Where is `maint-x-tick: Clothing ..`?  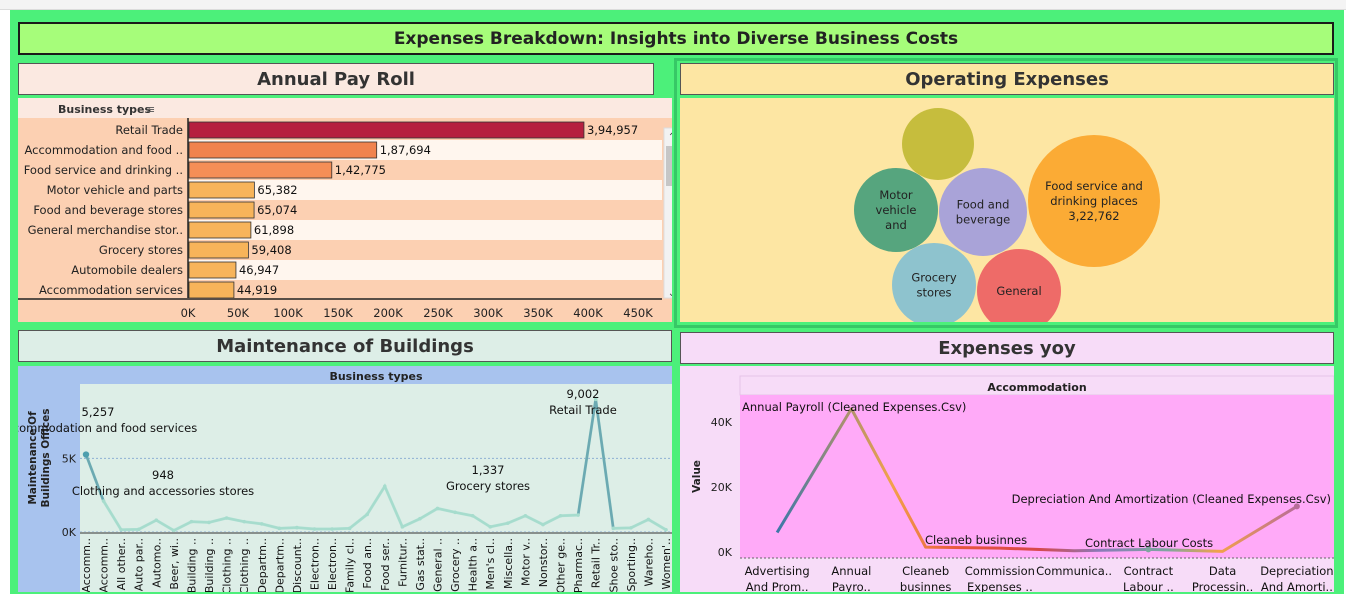 maint-x-tick: Clothing .. is located at coordinates (227, 565).